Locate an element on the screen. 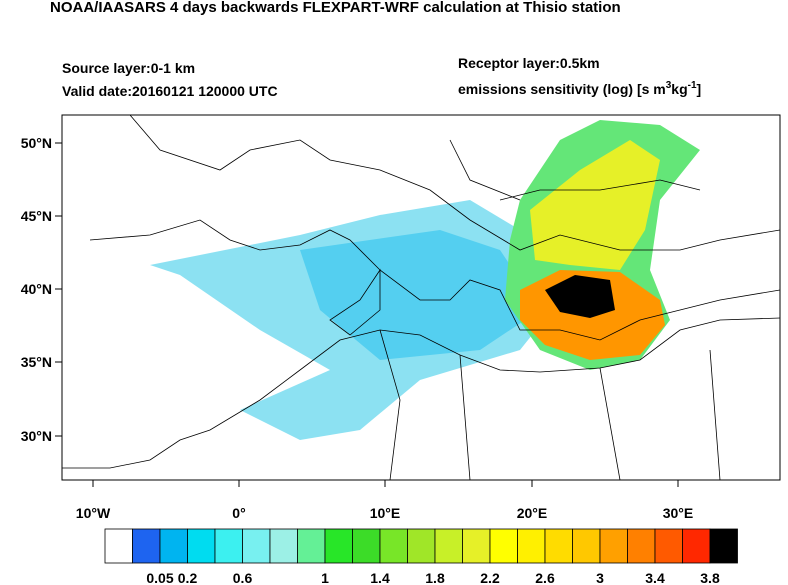  colorbar-label: 1.8 is located at coordinates (435, 577).